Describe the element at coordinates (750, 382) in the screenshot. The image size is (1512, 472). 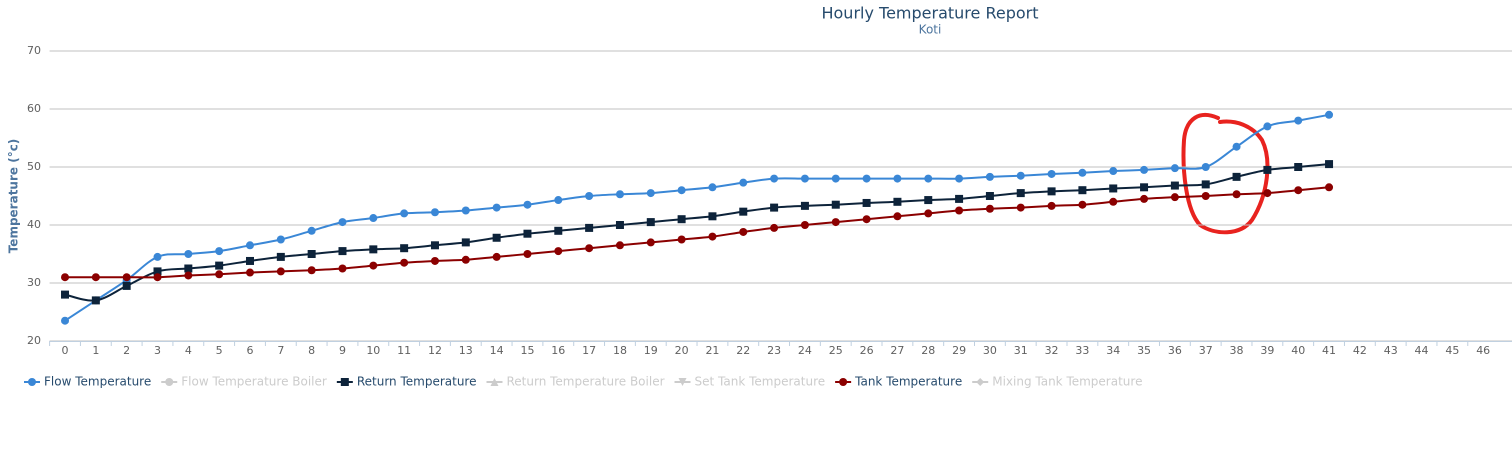
I see `legend-item: Set Tank Temperature` at that location.